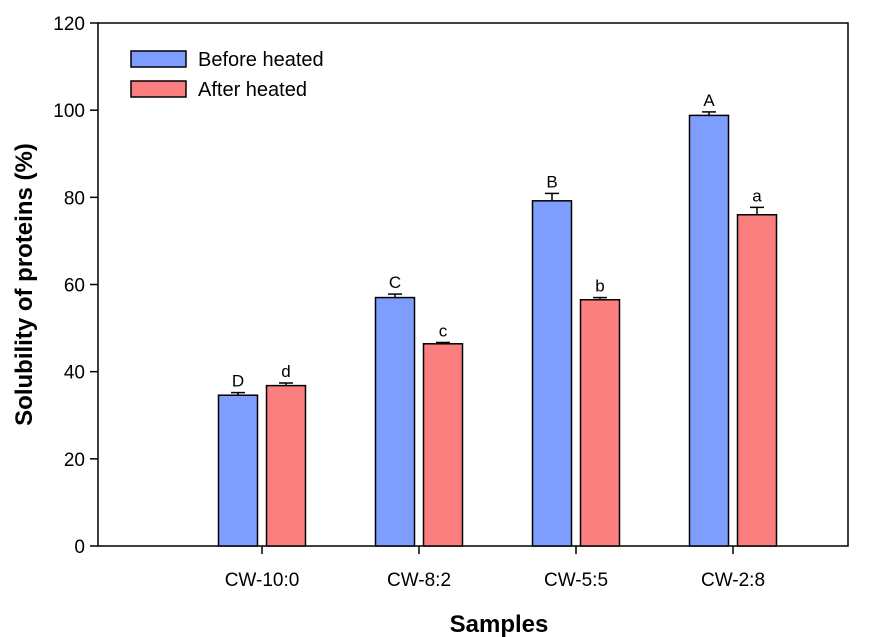 This screenshot has height=637, width=878. I want to click on significance-label: d, so click(285, 371).